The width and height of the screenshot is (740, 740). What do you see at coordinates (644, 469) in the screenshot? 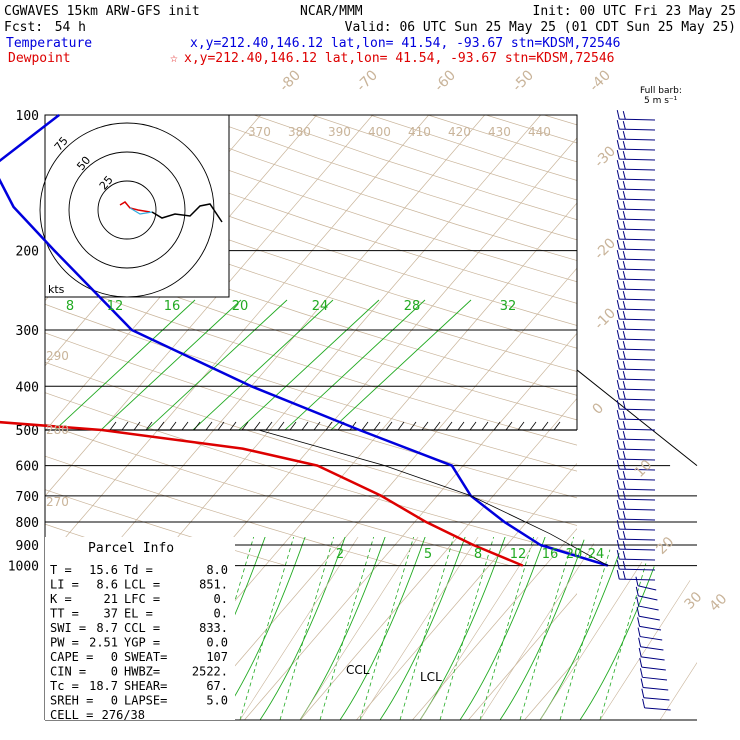
I see `isotherm-label: 10` at bounding box center [644, 469].